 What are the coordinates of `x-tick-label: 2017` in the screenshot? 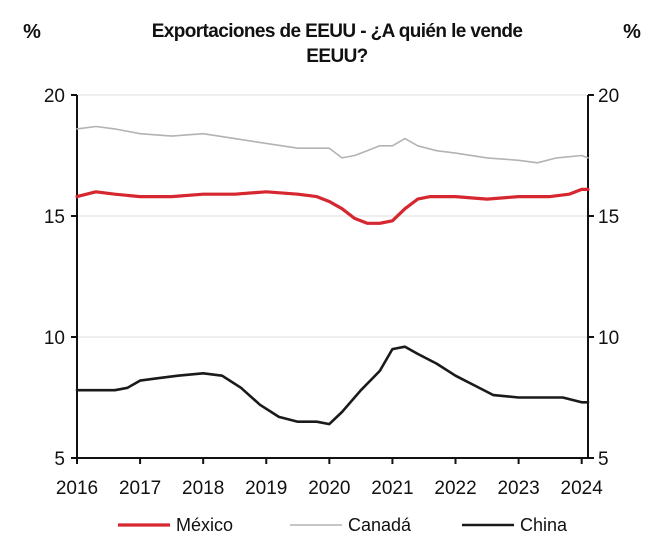 It's located at (140, 488).